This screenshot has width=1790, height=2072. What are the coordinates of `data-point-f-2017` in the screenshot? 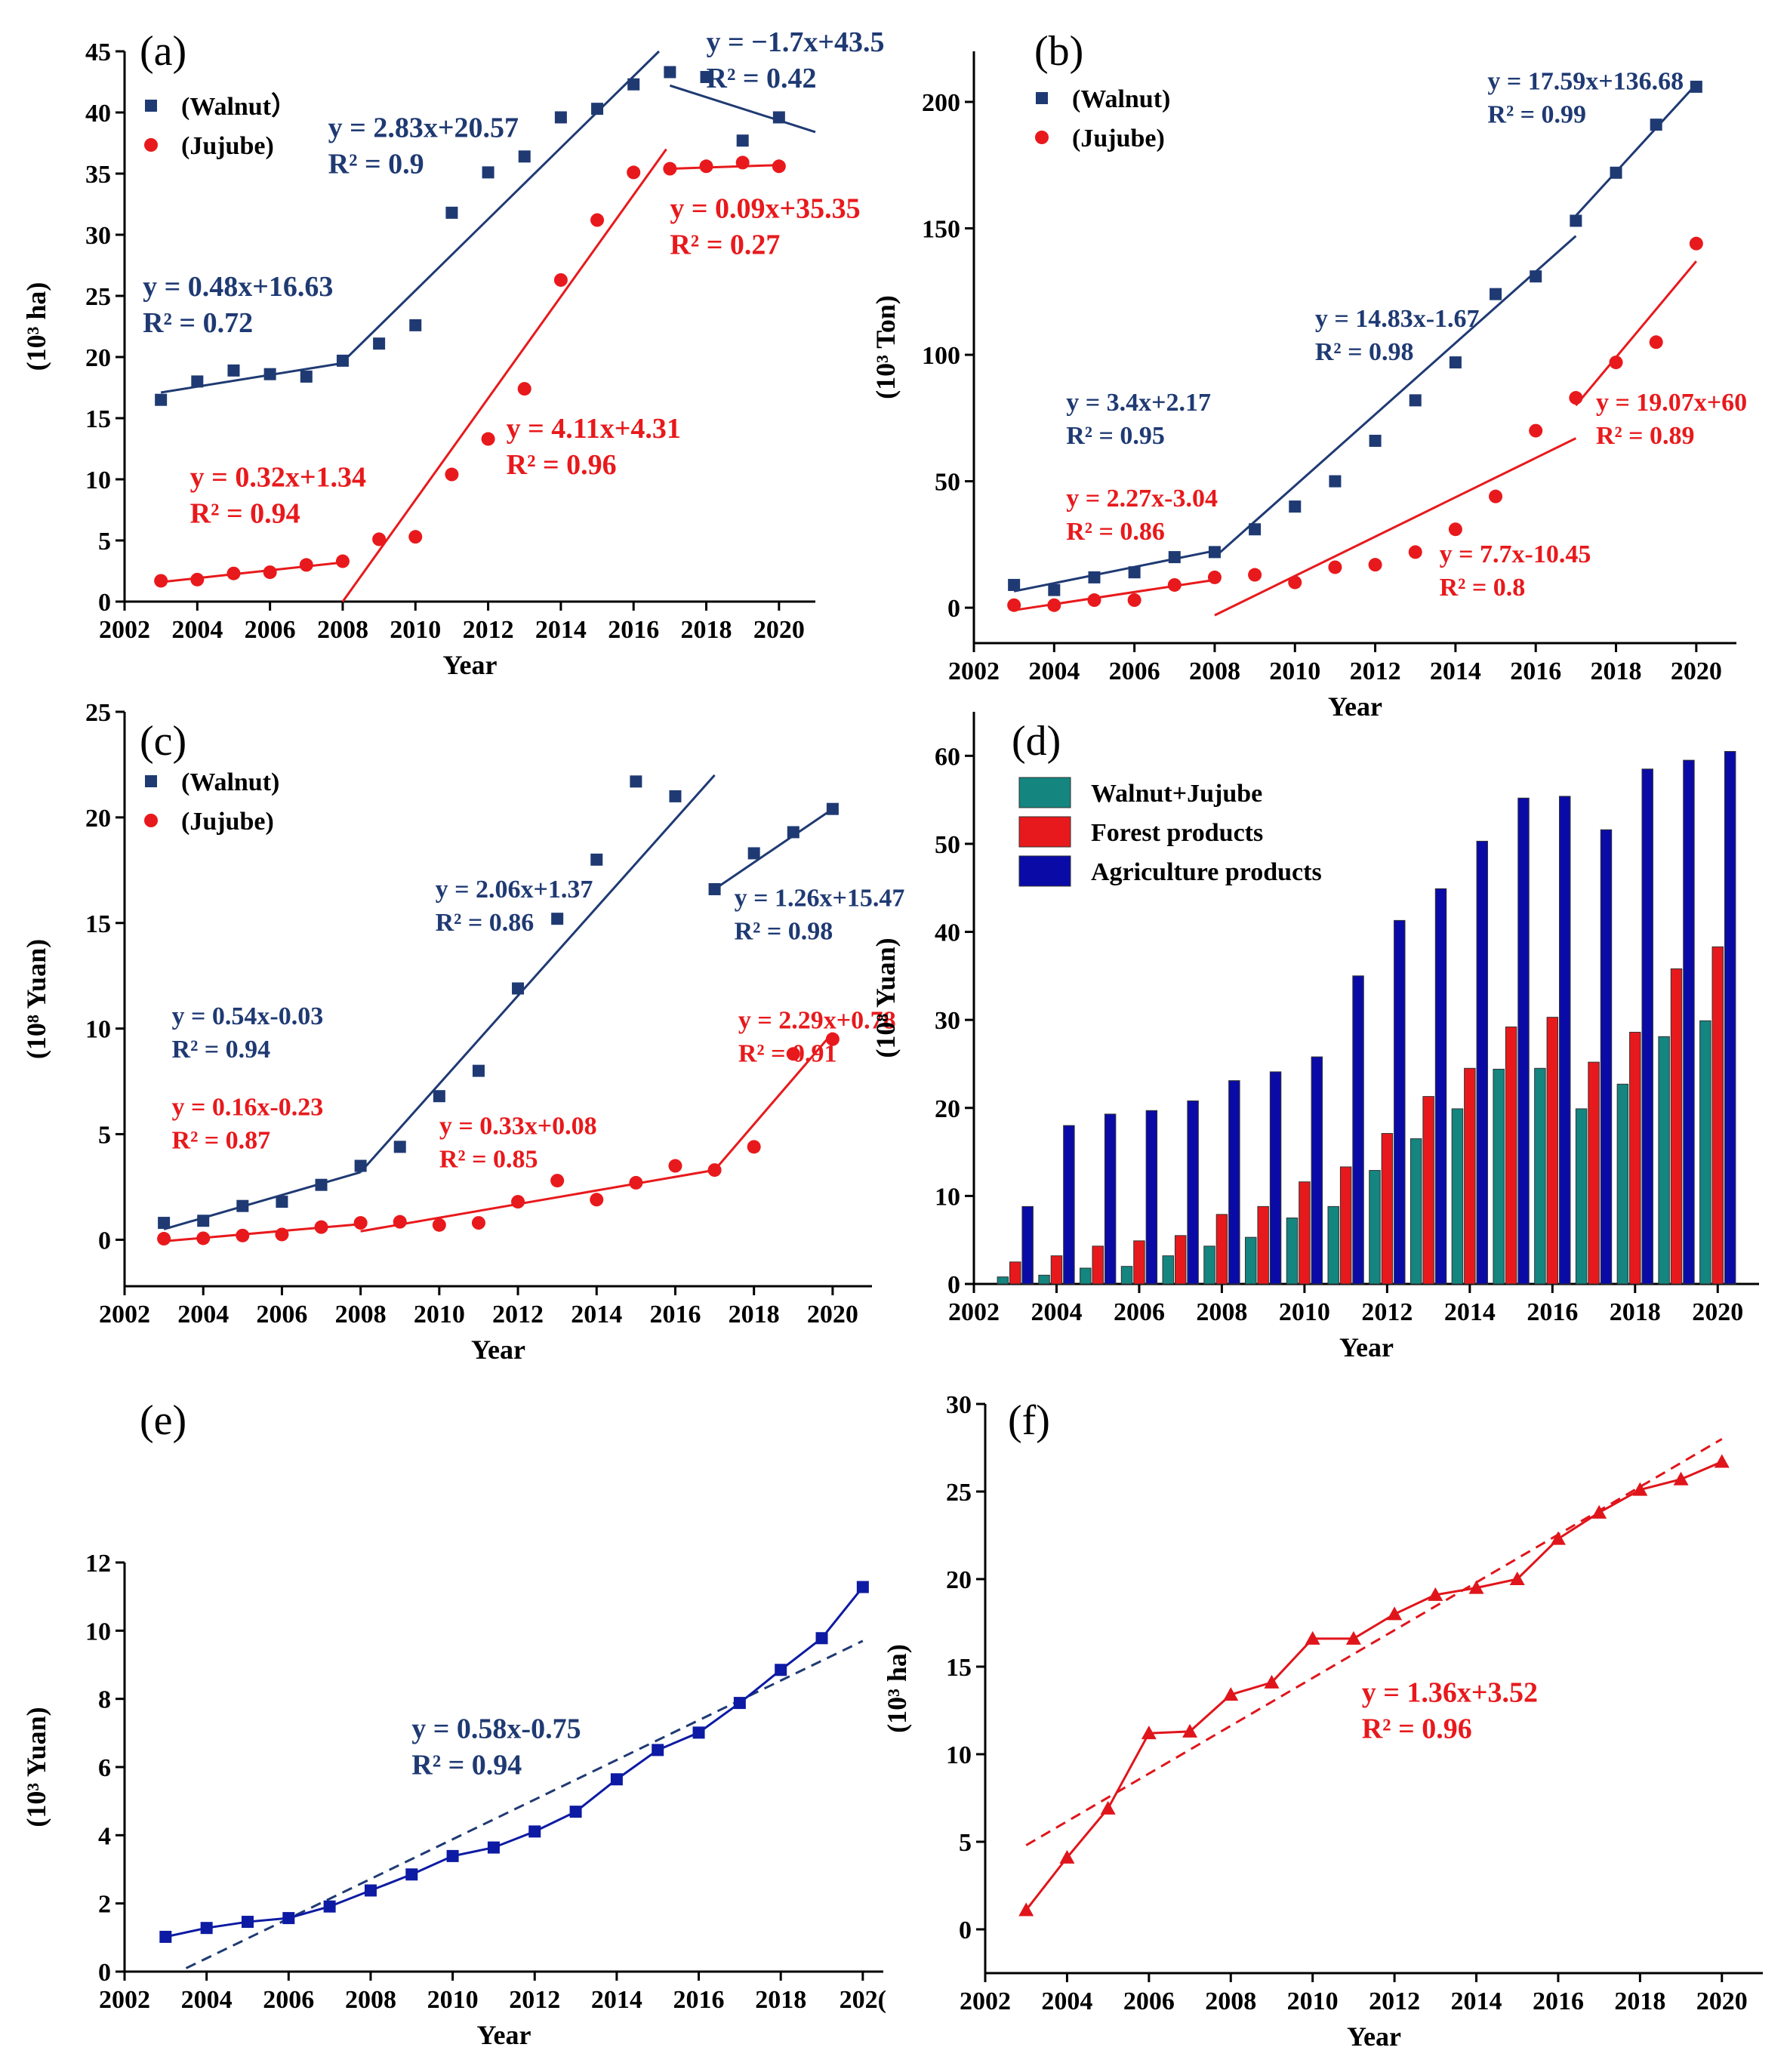 It's located at (1599, 1511).